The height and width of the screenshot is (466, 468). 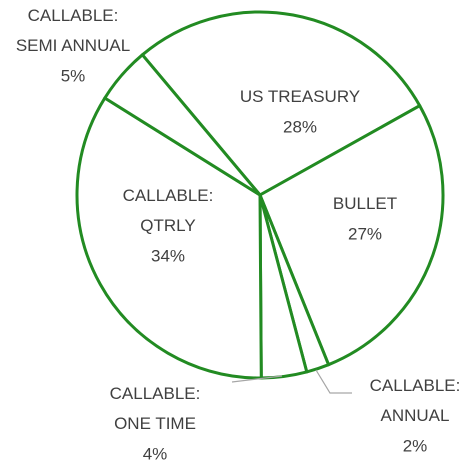 What do you see at coordinates (182, 125) in the screenshot?
I see `pie-slice` at bounding box center [182, 125].